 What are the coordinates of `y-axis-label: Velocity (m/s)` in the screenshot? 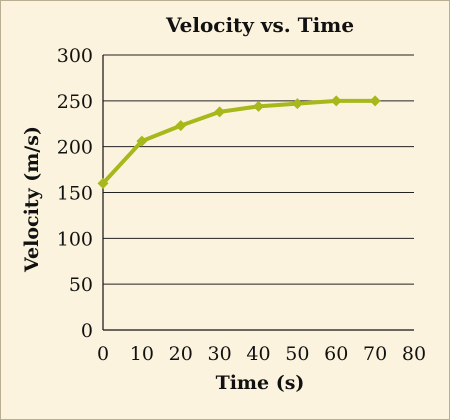 It's located at (32, 199).